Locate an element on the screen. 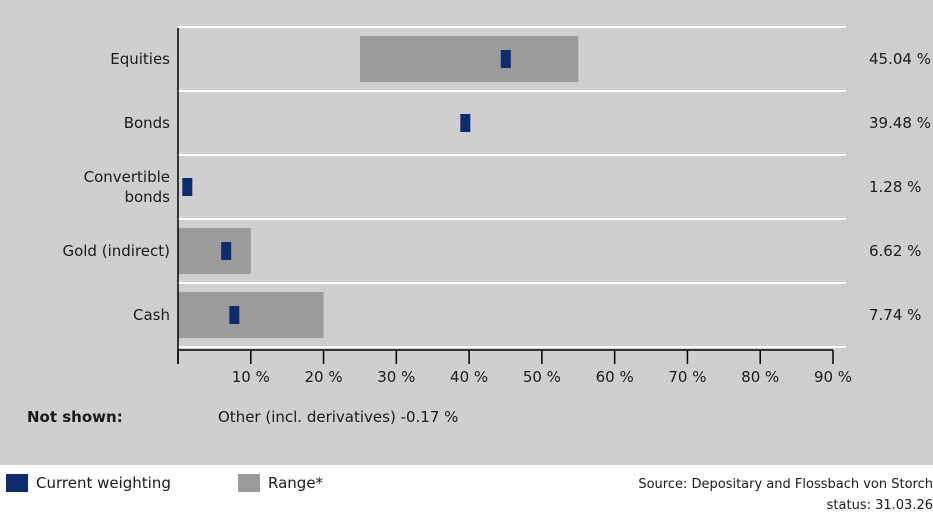 The image size is (933, 517). x-tick-label: 10 % is located at coordinates (251, 377).